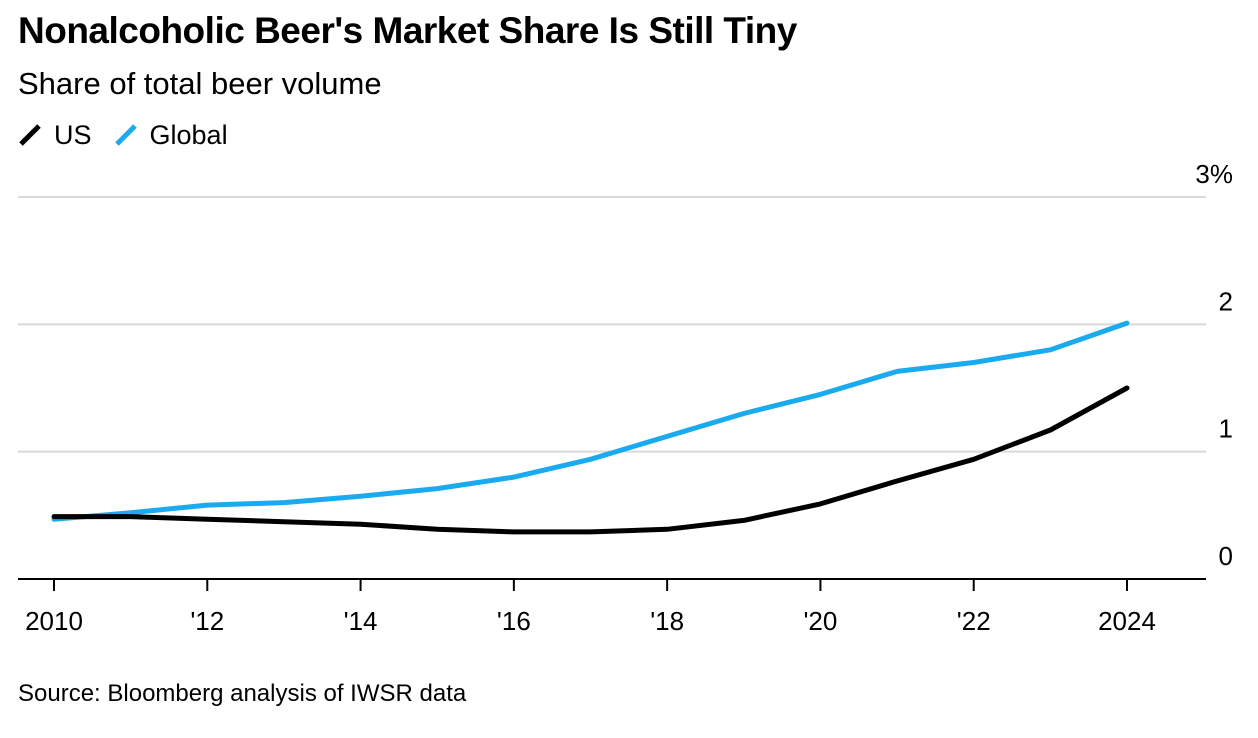 The height and width of the screenshot is (738, 1258). Describe the element at coordinates (514, 621) in the screenshot. I see `x-tick-label-3: '16` at that location.